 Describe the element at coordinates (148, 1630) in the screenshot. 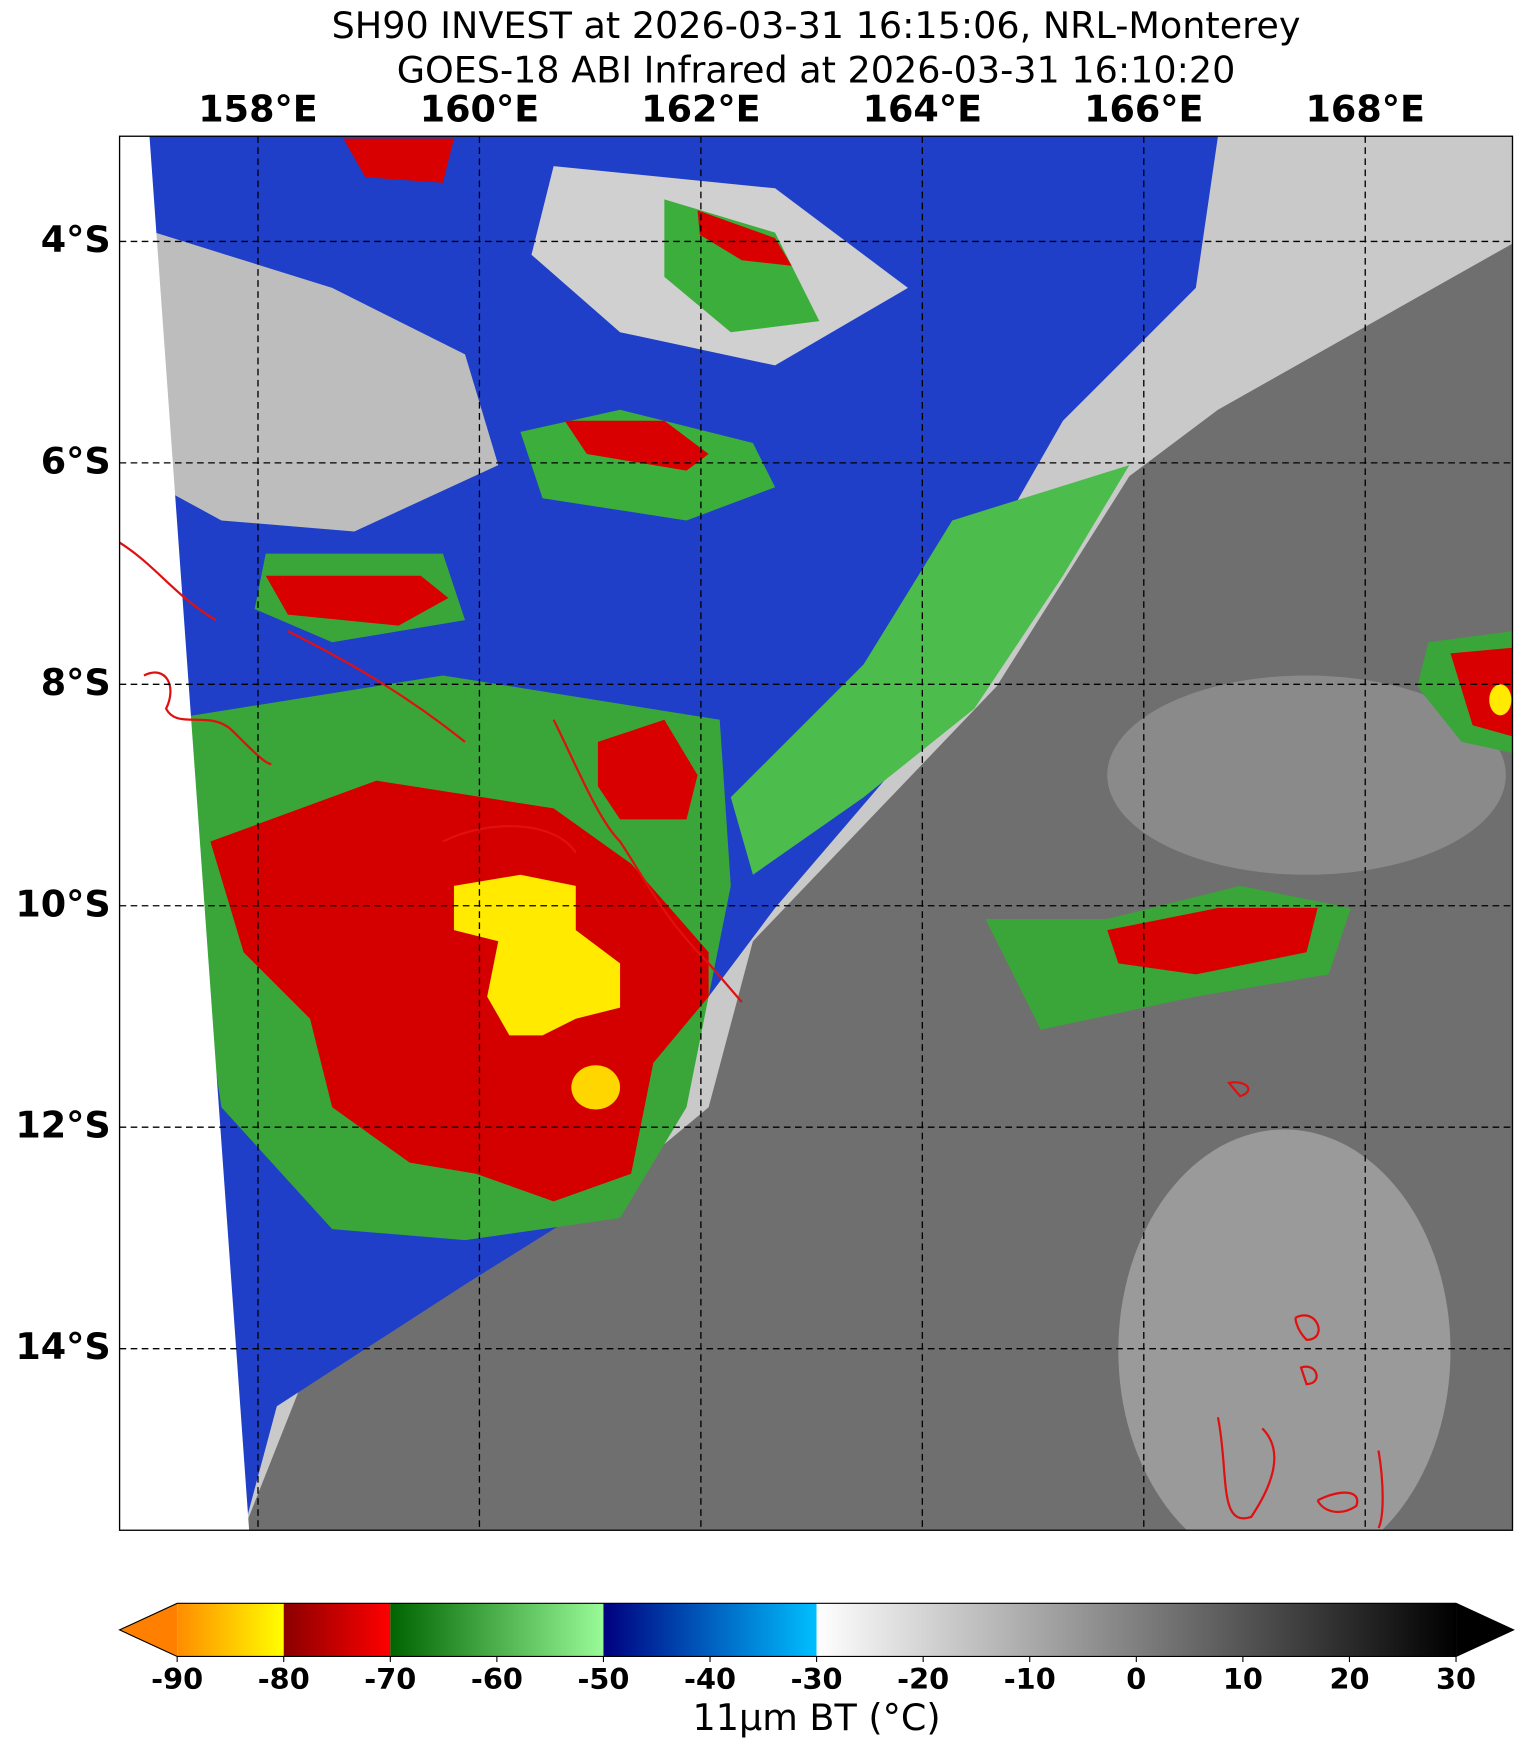

I see `colorbar-under` at that location.